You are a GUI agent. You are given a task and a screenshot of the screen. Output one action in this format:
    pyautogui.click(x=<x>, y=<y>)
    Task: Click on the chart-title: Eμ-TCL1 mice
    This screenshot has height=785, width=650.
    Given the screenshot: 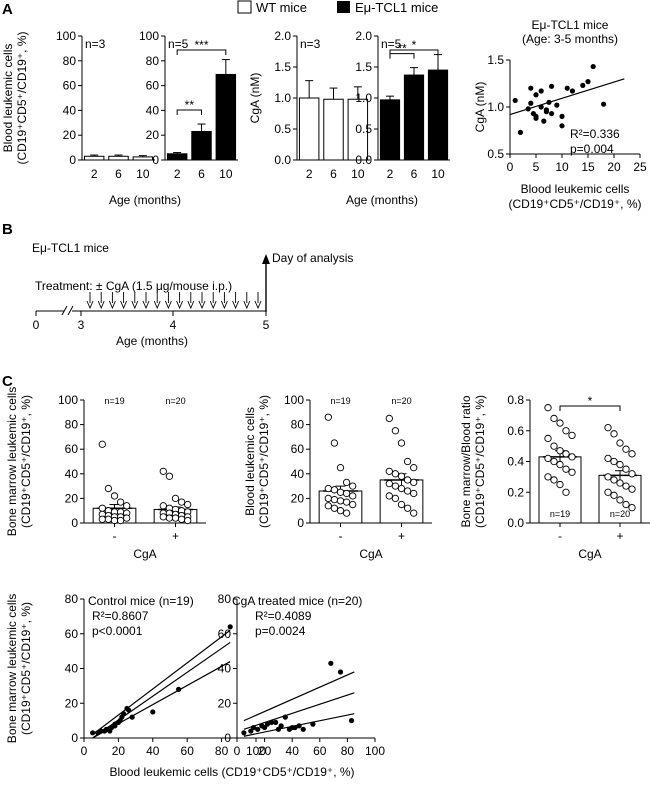 What is the action you would take?
    pyautogui.click(x=570, y=25)
    